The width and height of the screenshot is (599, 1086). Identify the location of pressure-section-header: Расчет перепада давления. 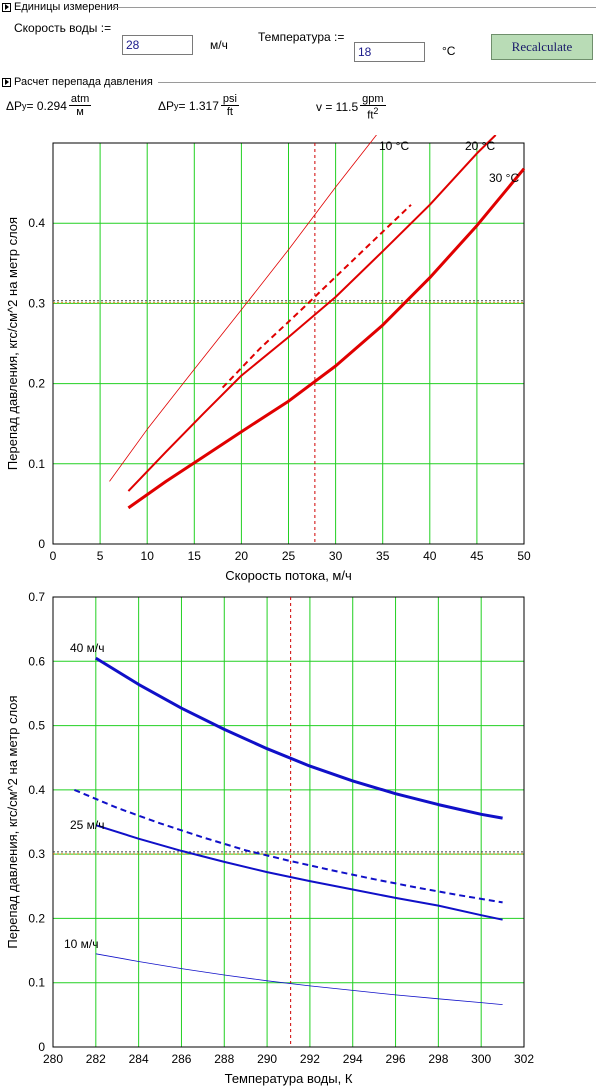
(76, 82).